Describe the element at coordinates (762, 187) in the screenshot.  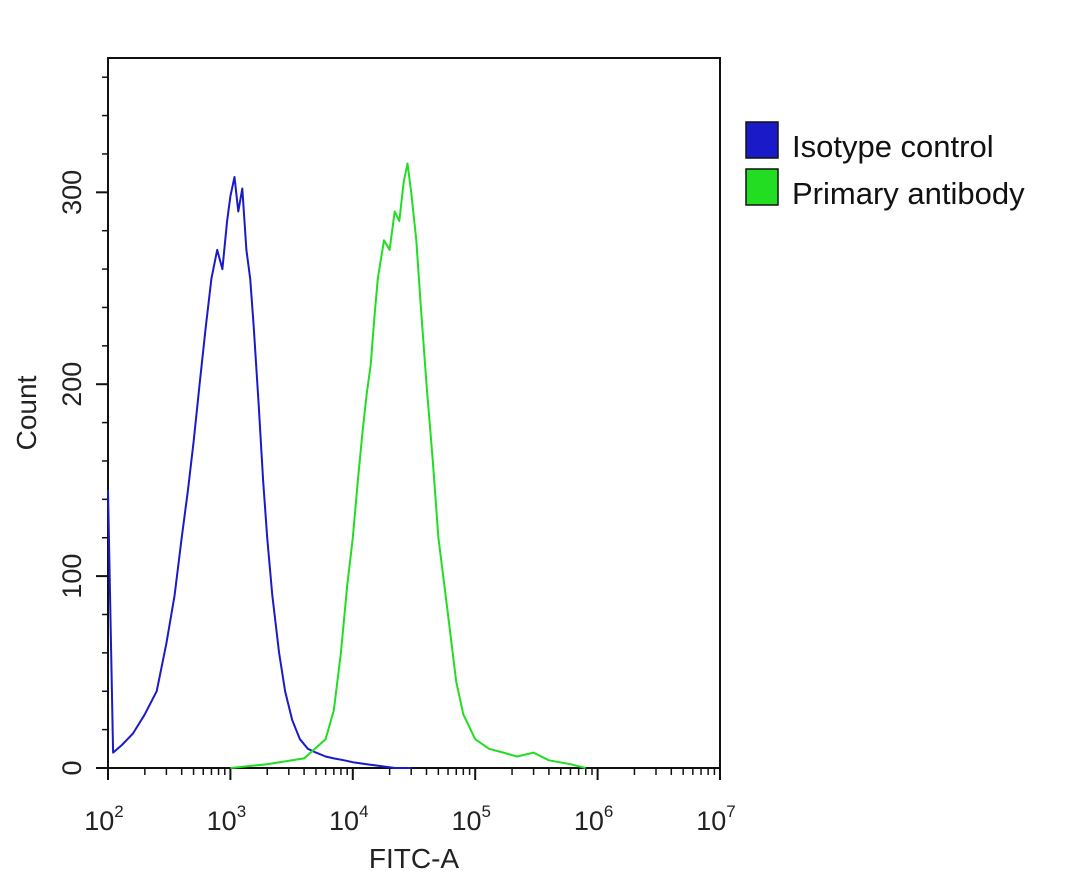
I see `legend-swatch-primary` at that location.